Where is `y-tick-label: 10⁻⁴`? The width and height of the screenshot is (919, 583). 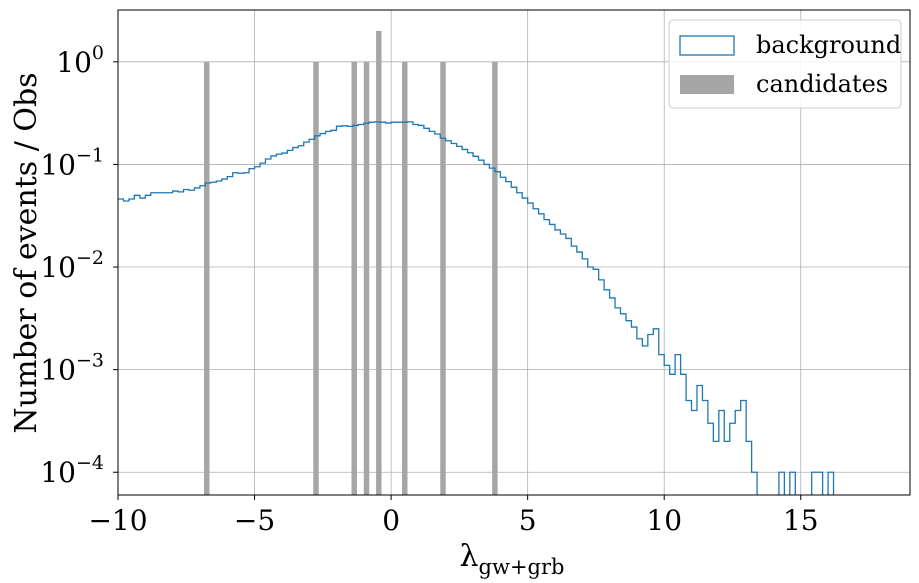 y-tick-label: 10⁻⁴ is located at coordinates (72, 470).